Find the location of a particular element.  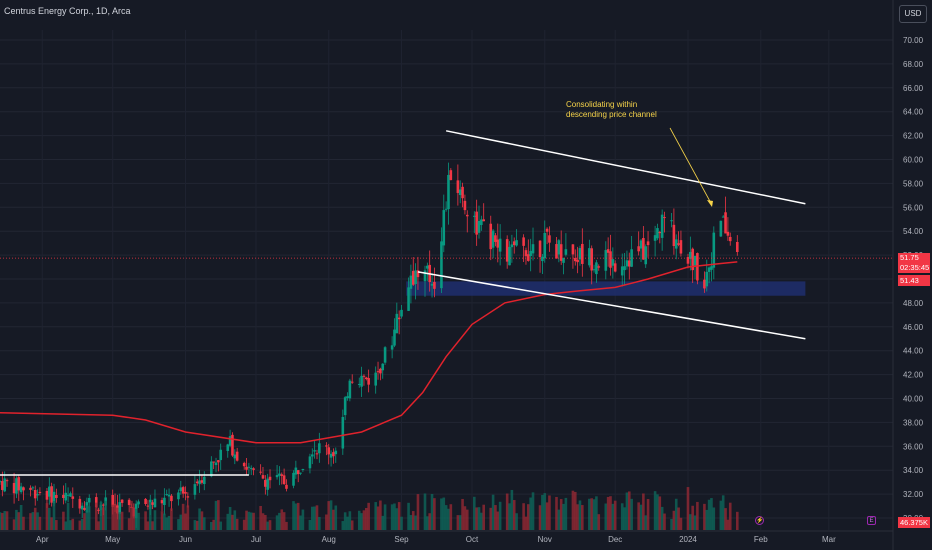

y-tick-label: 48.00 is located at coordinates (913, 303).